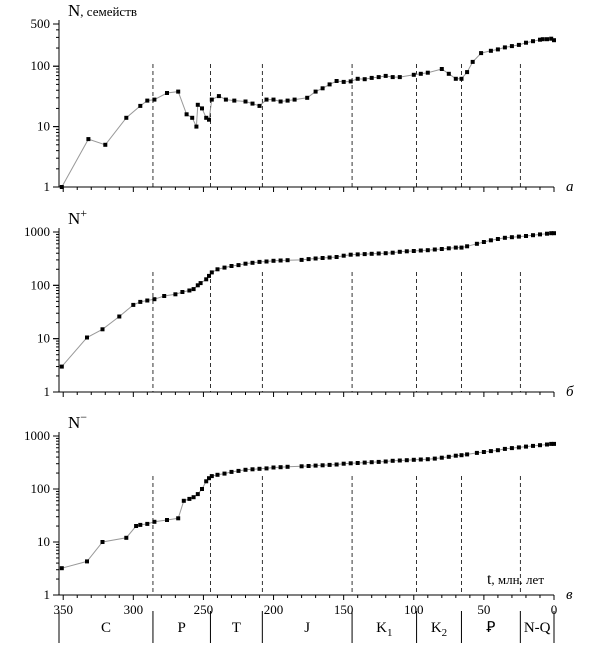 This screenshot has width=602, height=653. What do you see at coordinates (274, 609) in the screenshot?
I see `x-tick-label: 200` at bounding box center [274, 609].